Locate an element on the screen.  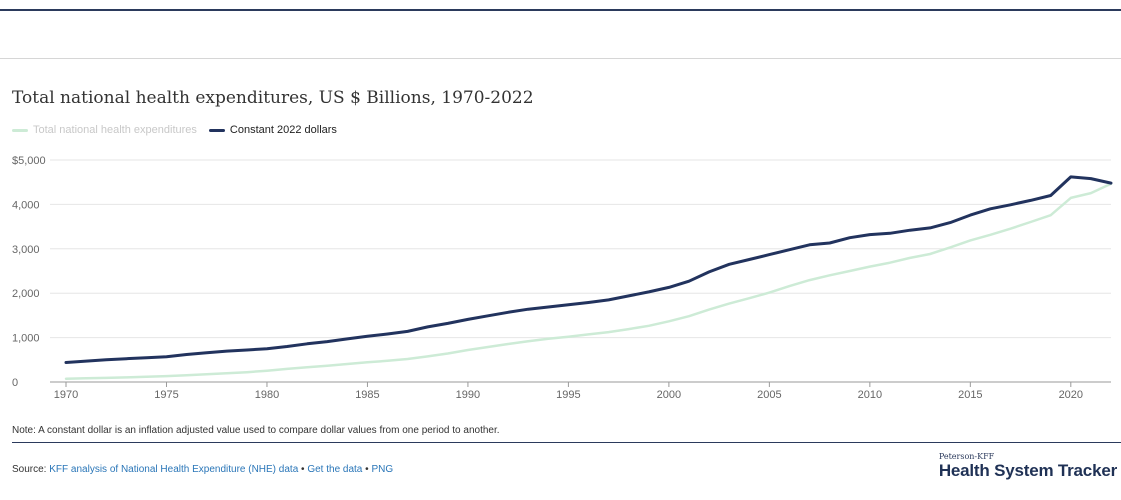
x-tick-label: 1995 is located at coordinates (568, 395).